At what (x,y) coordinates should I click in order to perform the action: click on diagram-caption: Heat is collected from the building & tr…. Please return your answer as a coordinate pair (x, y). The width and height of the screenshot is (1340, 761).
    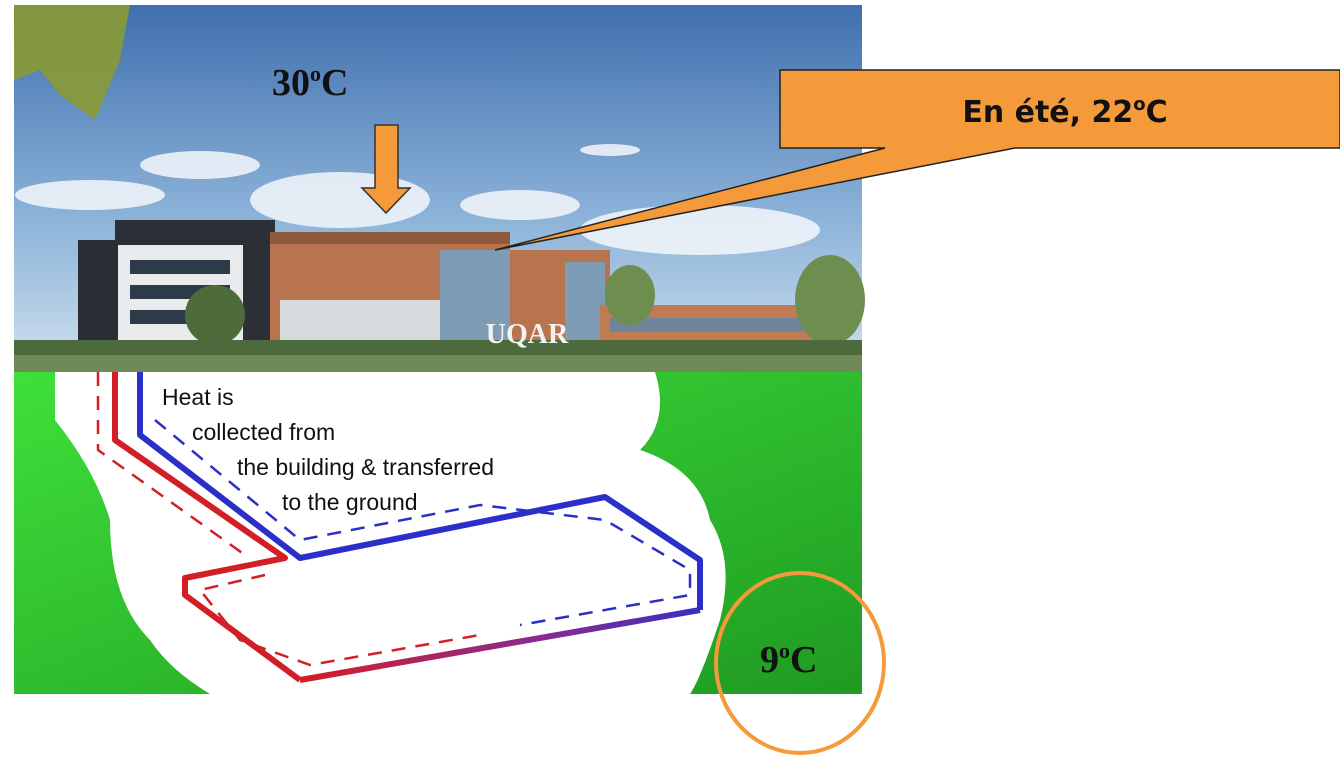
    Looking at the image, I should click on (331, 449).